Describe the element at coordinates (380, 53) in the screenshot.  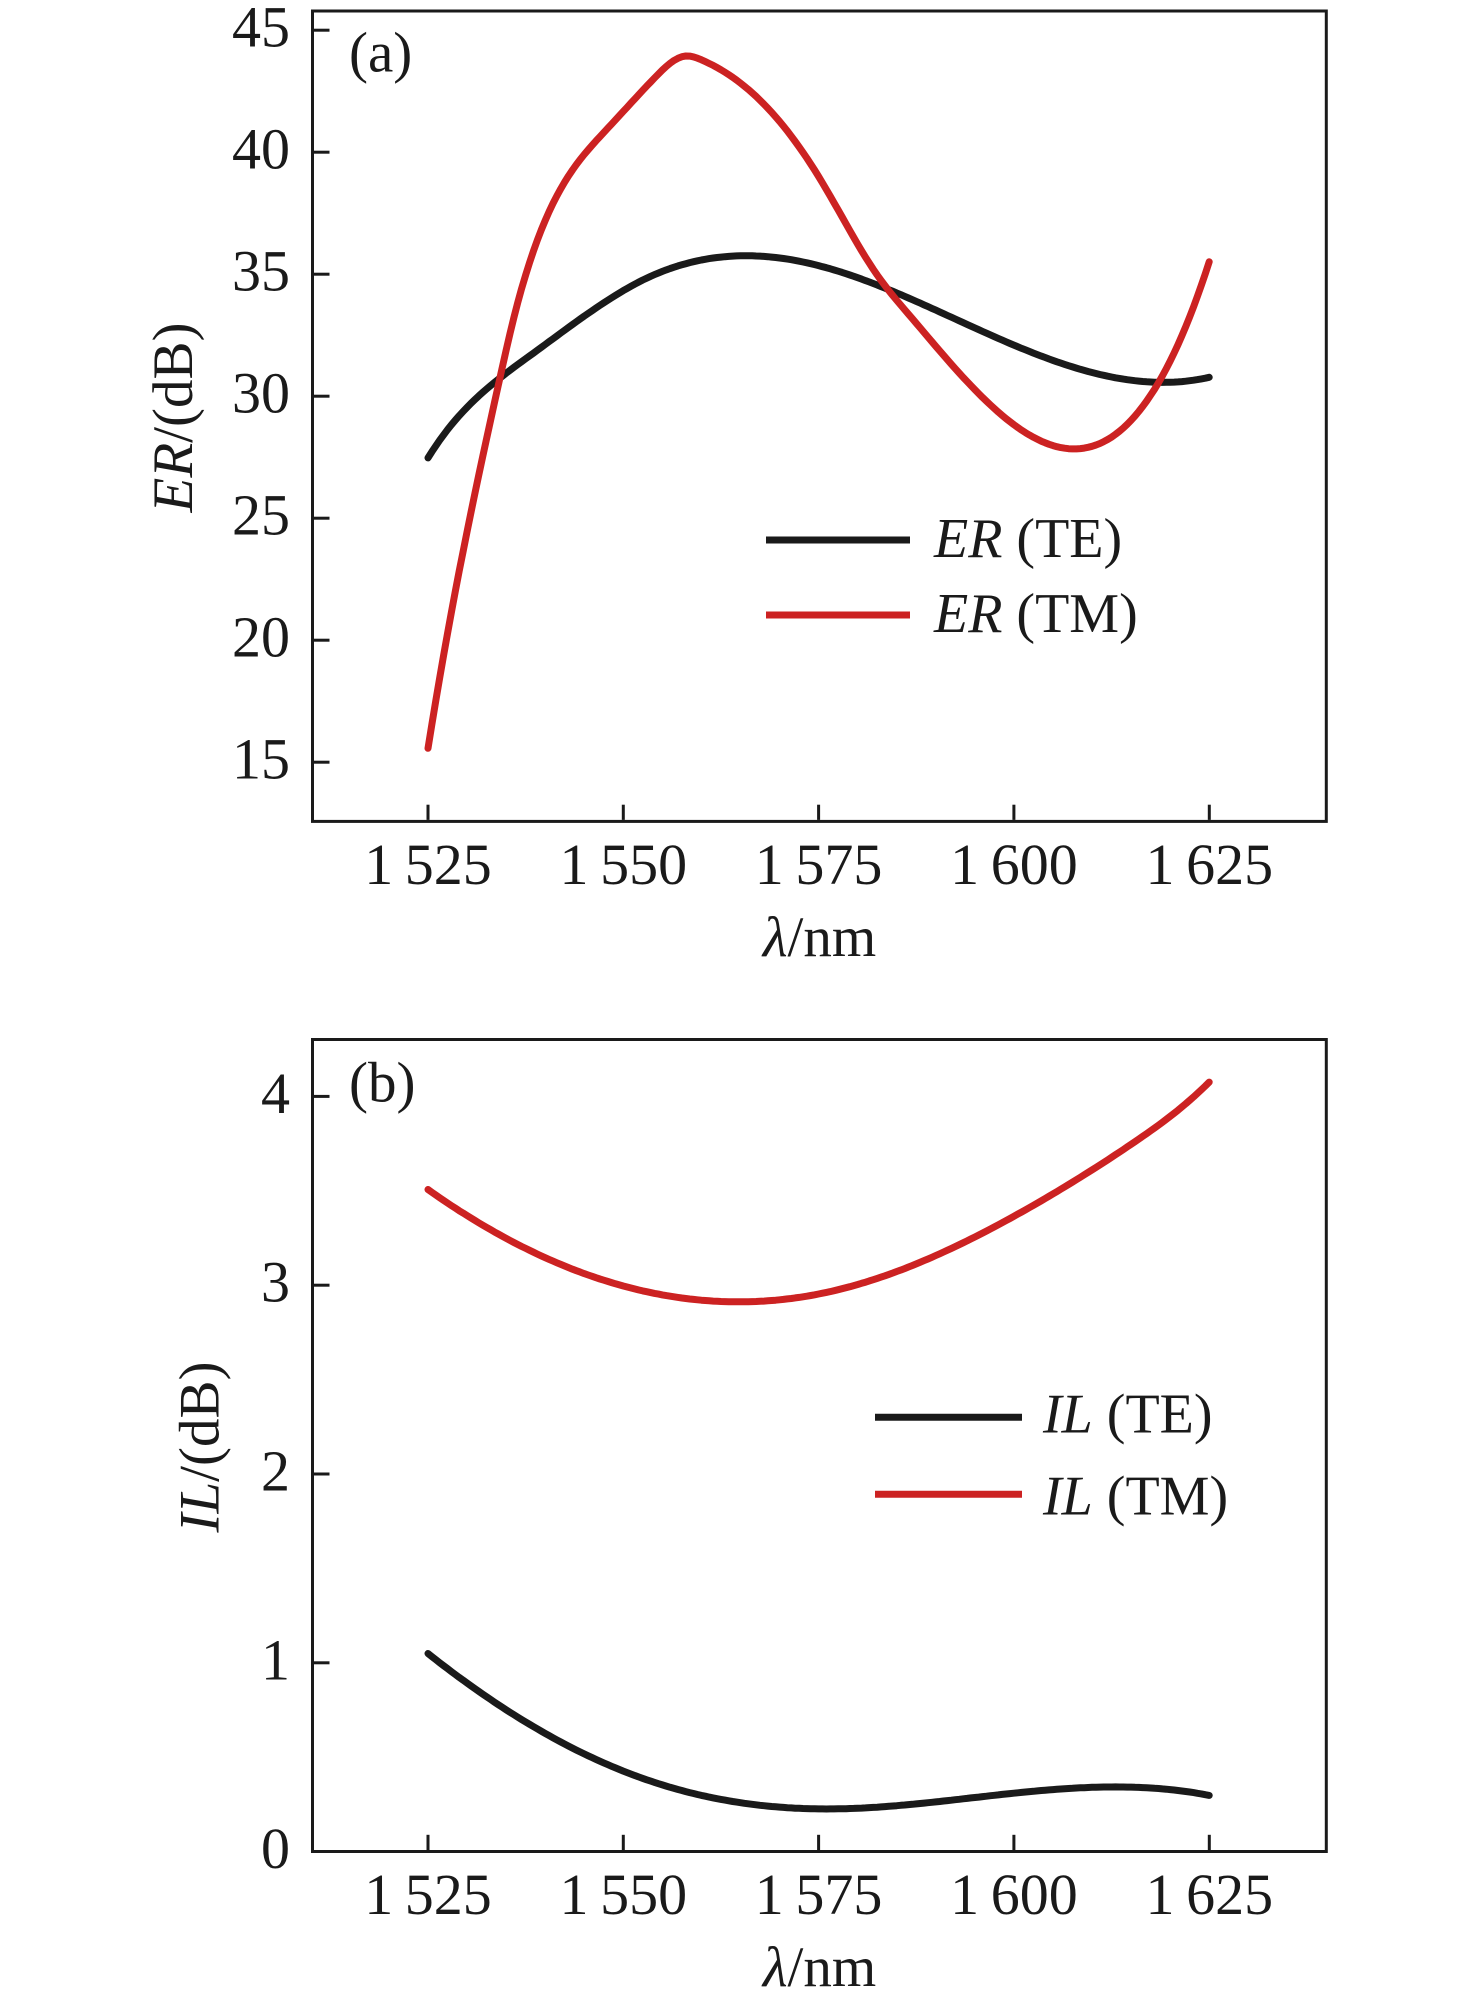
I see `svg-text: (a)` at that location.